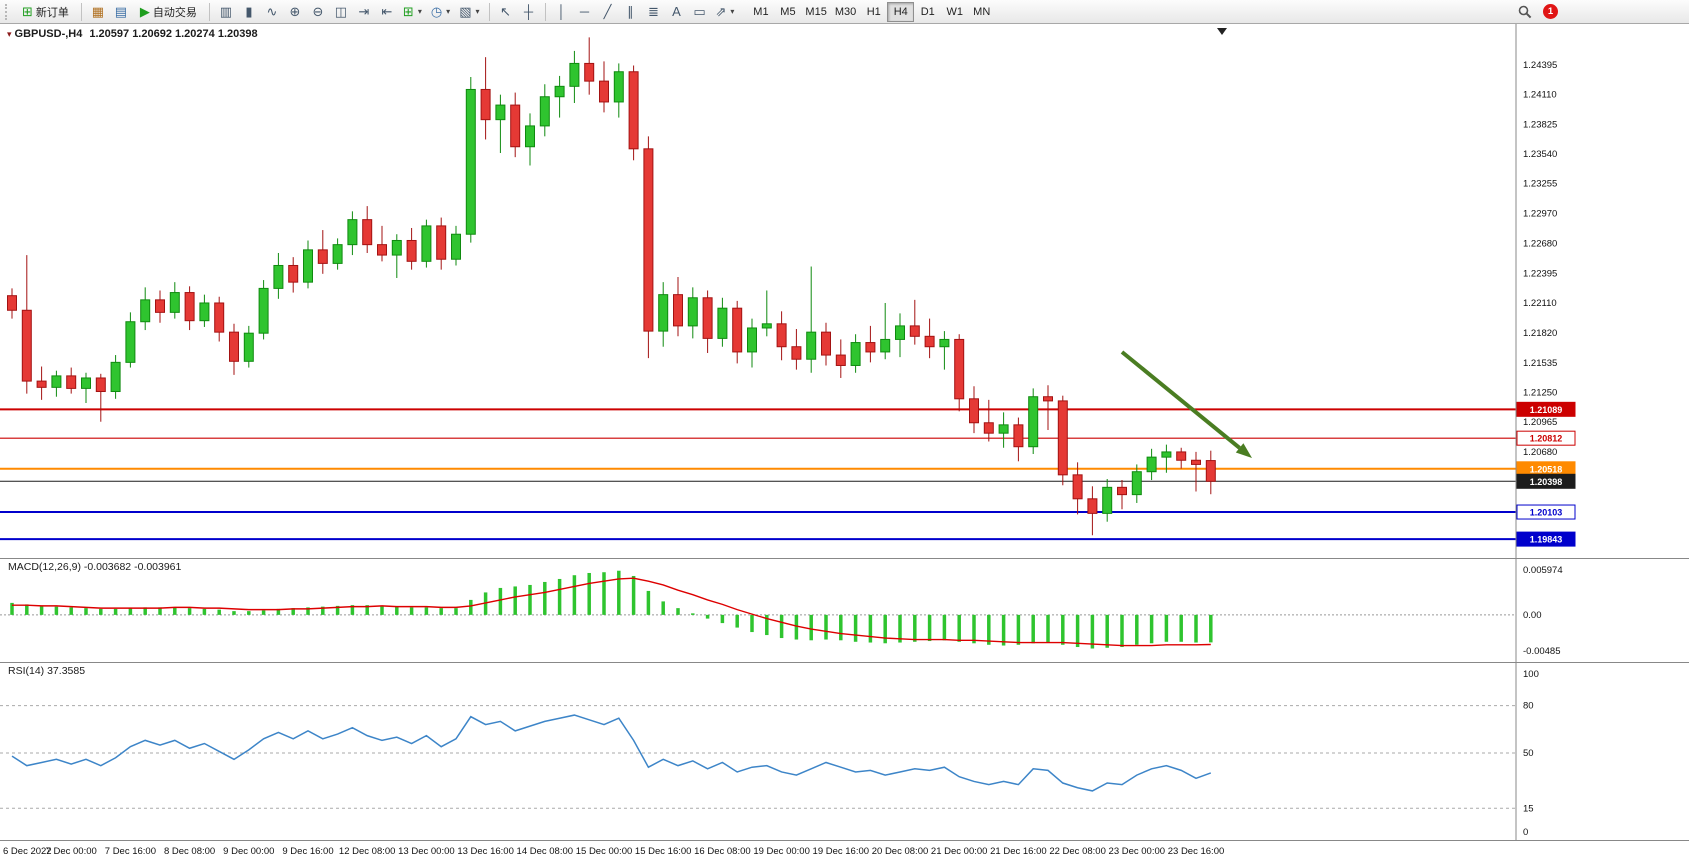  Describe the element at coordinates (387, 12) in the screenshot. I see `chart-shift-button: ⇤` at that location.